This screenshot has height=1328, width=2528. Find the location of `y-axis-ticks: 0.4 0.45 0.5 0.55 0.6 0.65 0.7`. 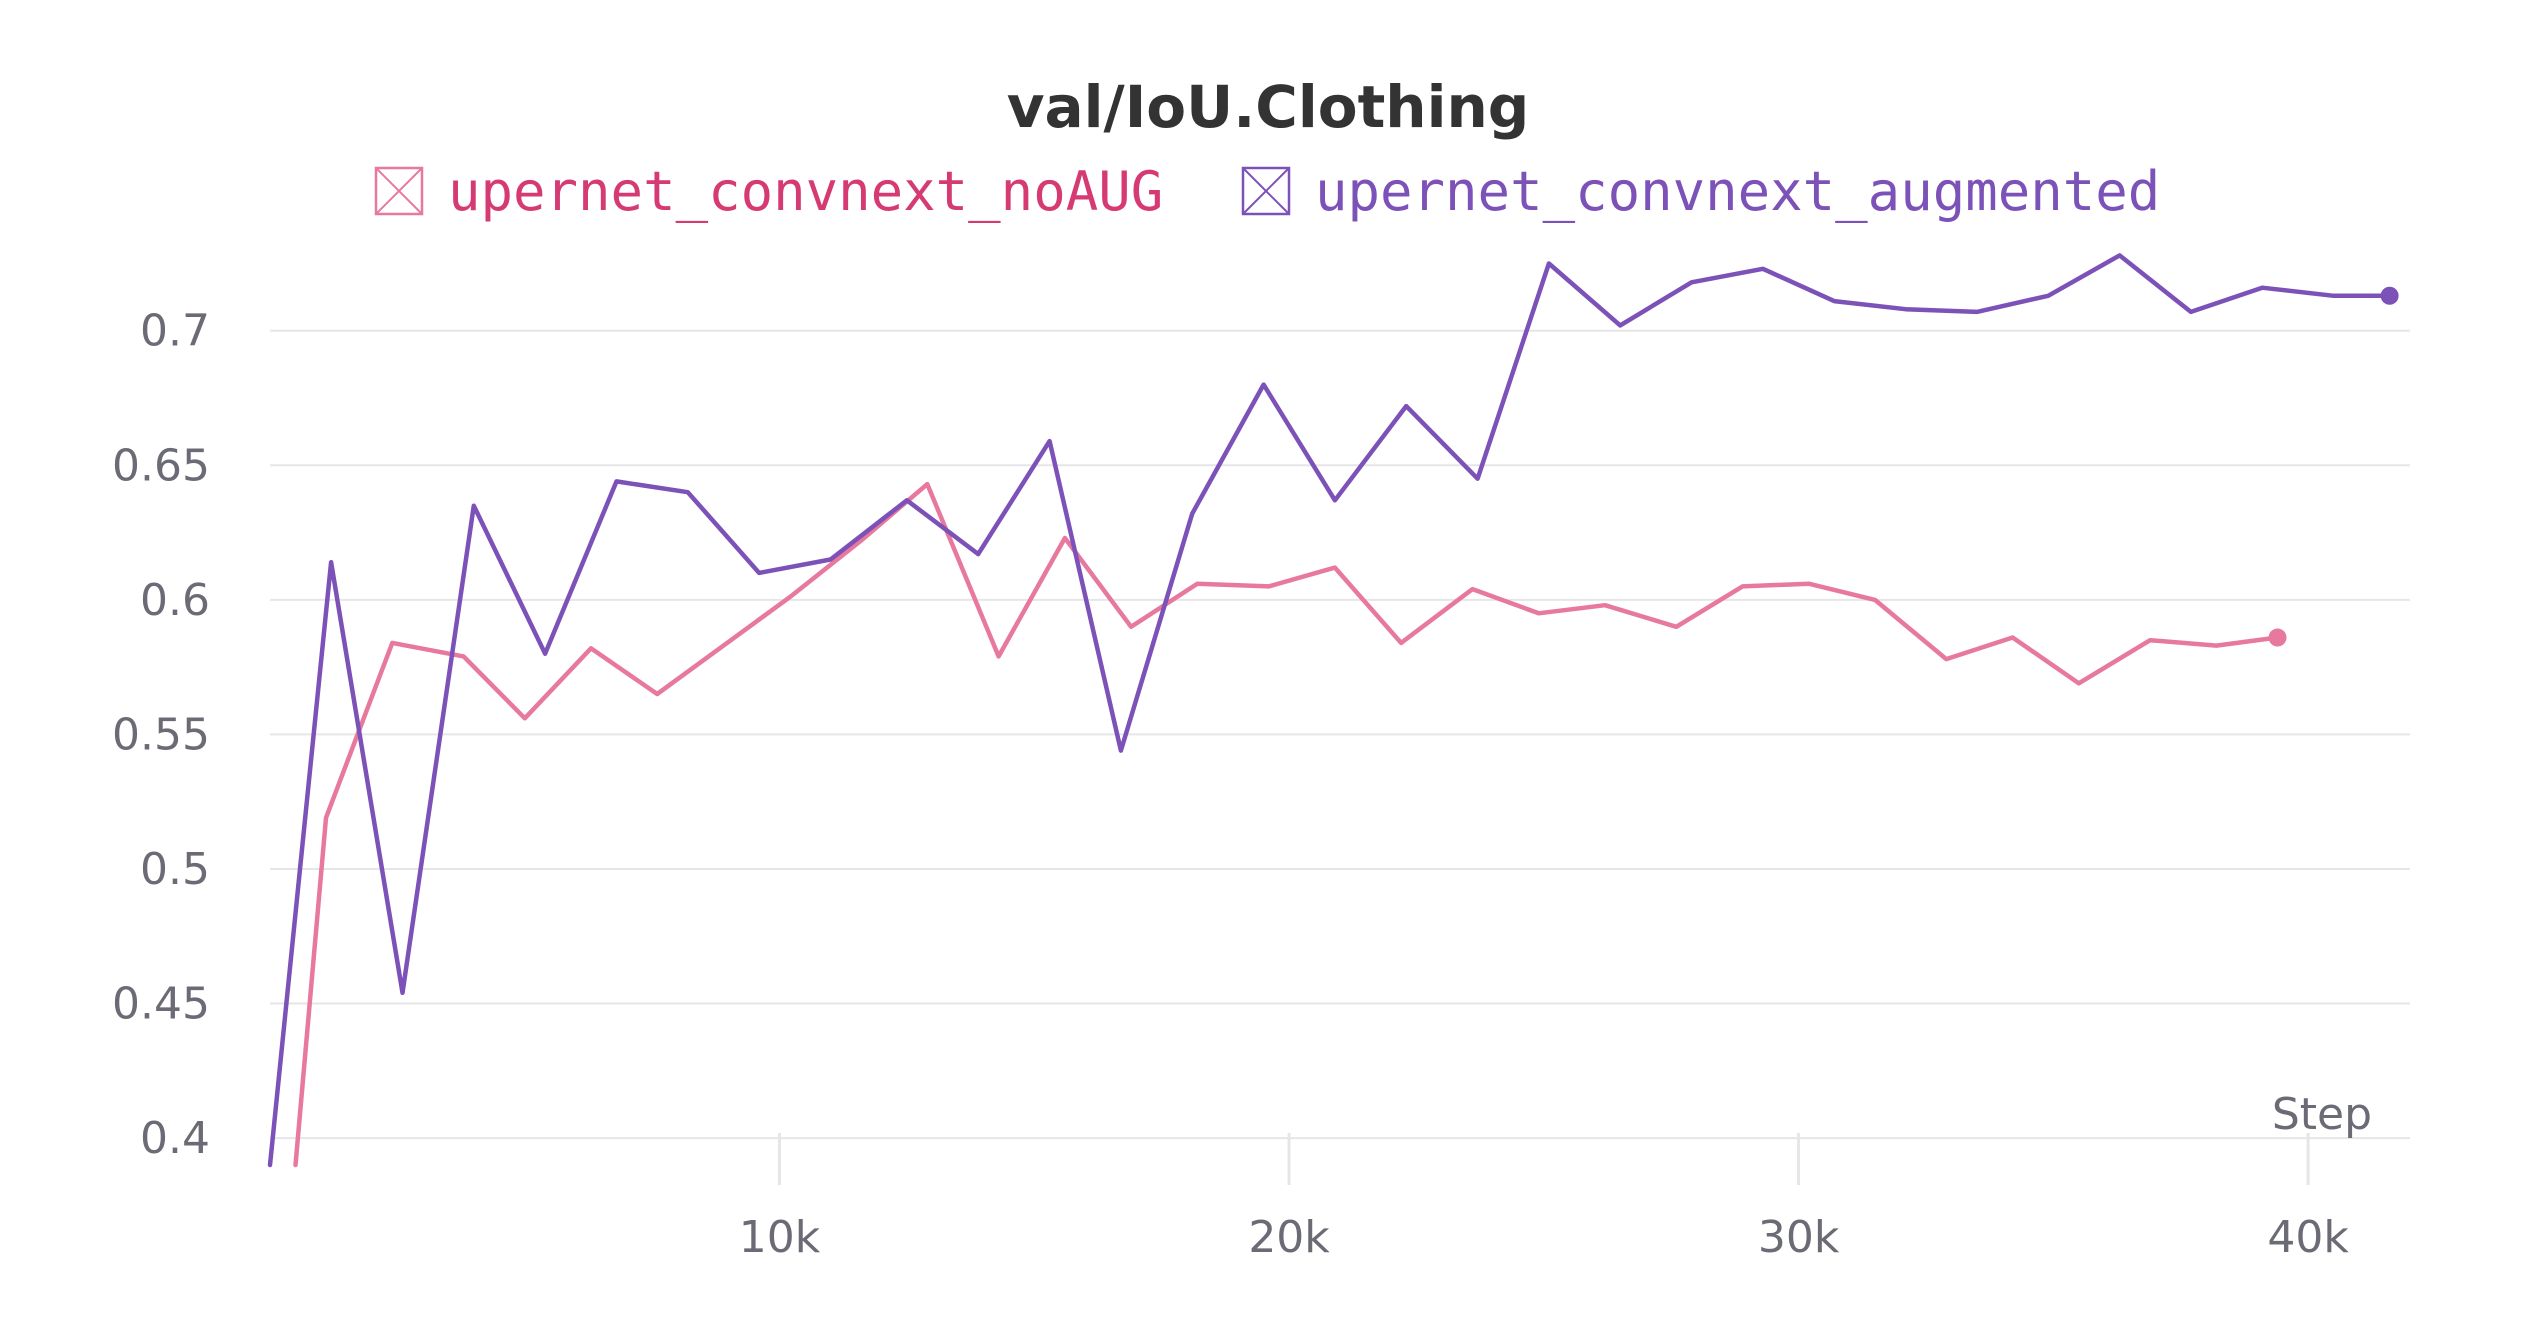

y-axis-ticks: 0.4 0.45 0.5 0.55 0.6 0.65 0.7 is located at coordinates (161, 735).